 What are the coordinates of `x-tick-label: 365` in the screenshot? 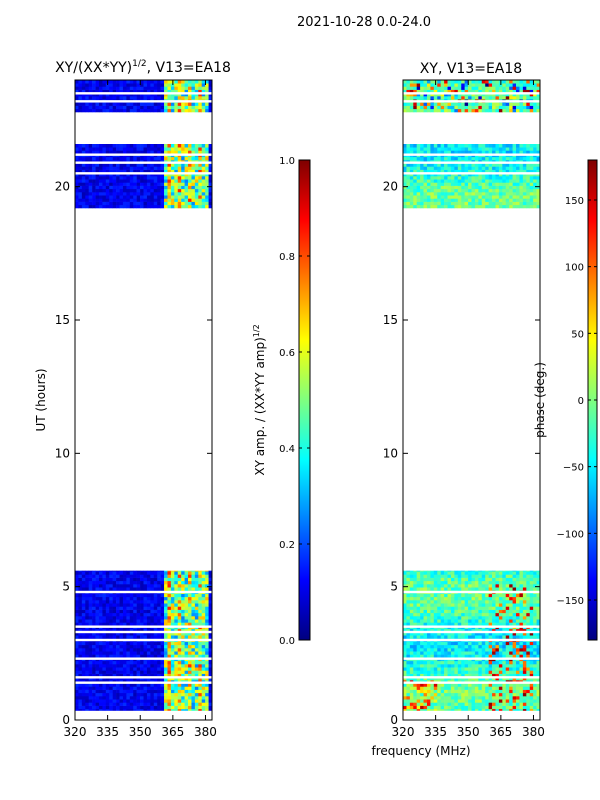 It's located at (172, 732).